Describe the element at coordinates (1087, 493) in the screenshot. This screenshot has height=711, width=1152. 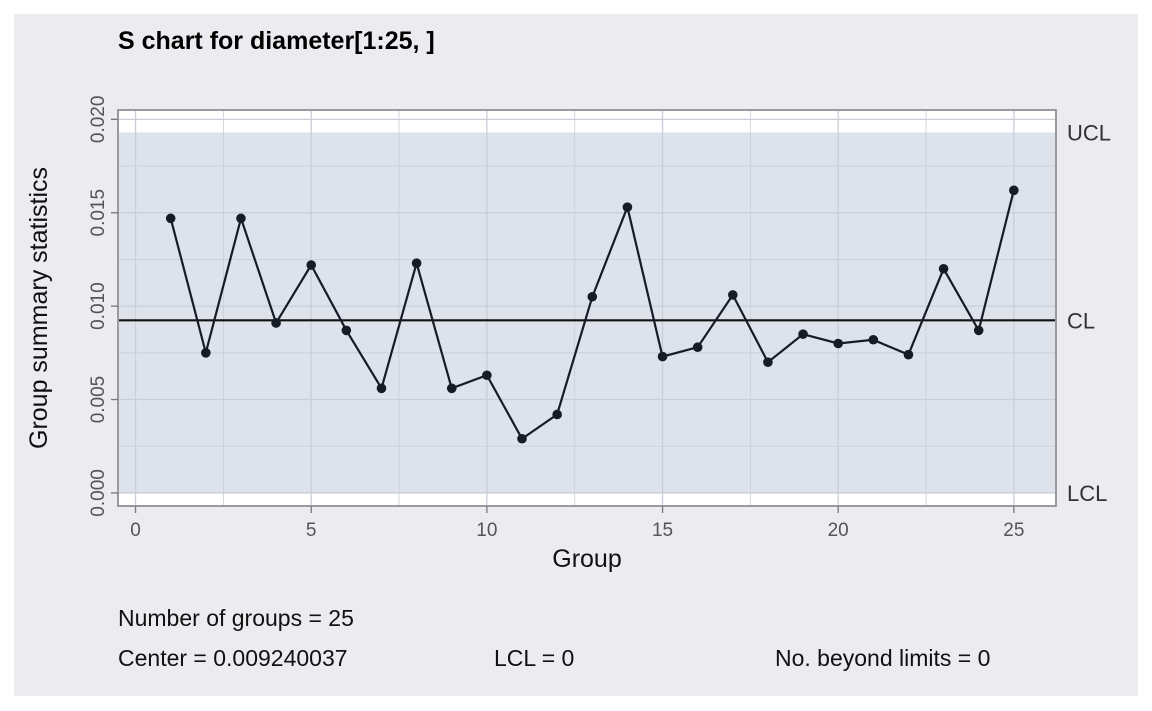
I see `lcl-label: LCL` at that location.